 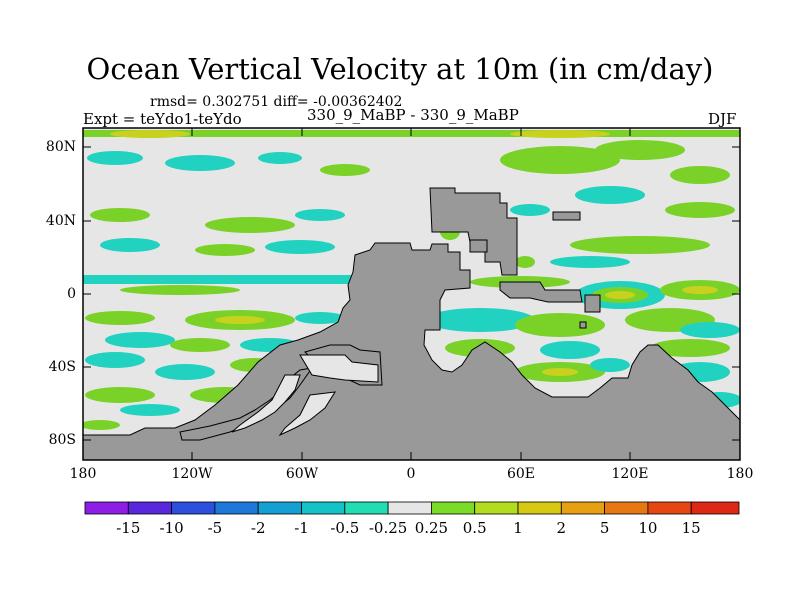 What do you see at coordinates (648, 528) in the screenshot?
I see `colorbar-label: 10` at bounding box center [648, 528].